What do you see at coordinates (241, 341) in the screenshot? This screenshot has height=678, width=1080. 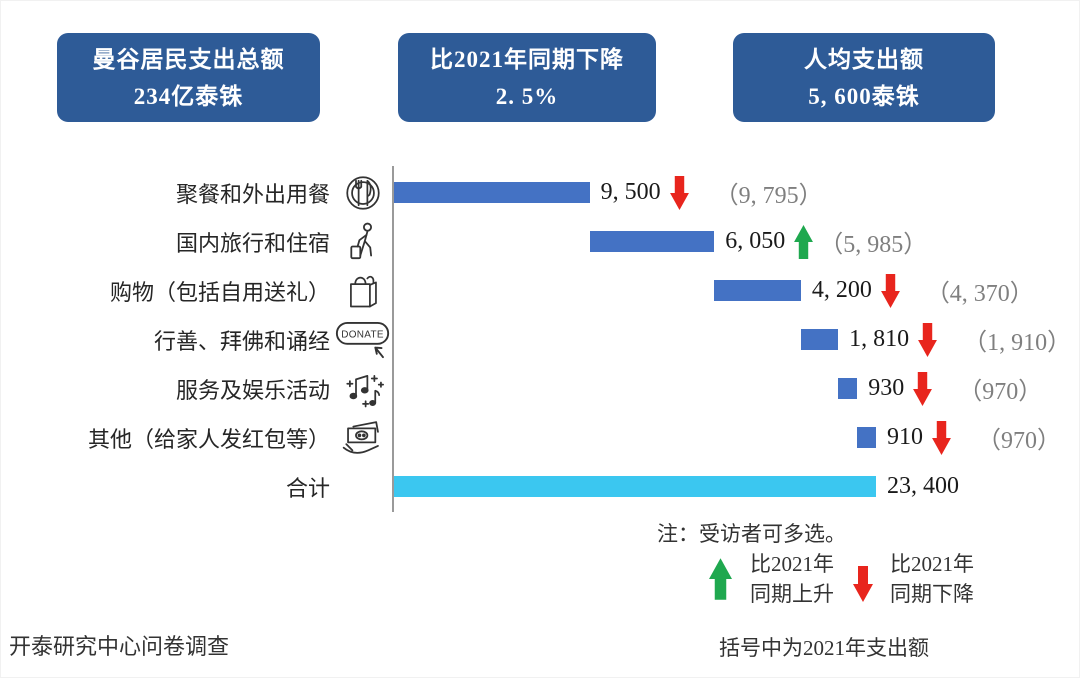 I see `category-label: 行善、拜佛和诵经` at bounding box center [241, 341].